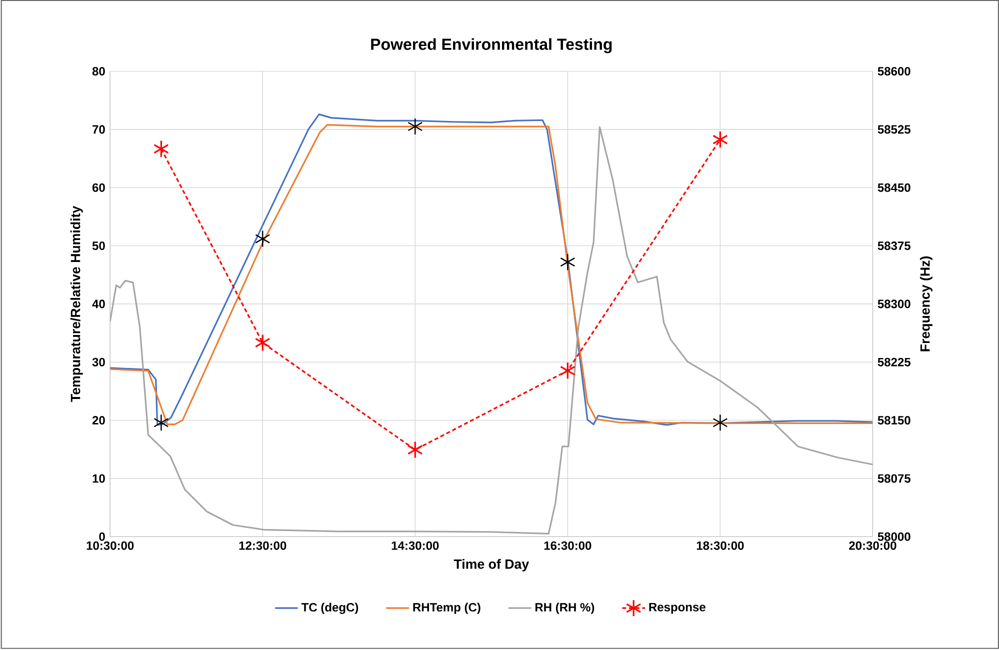 The height and width of the screenshot is (650, 999). I want to click on y-tick-label: 50, so click(98, 246).